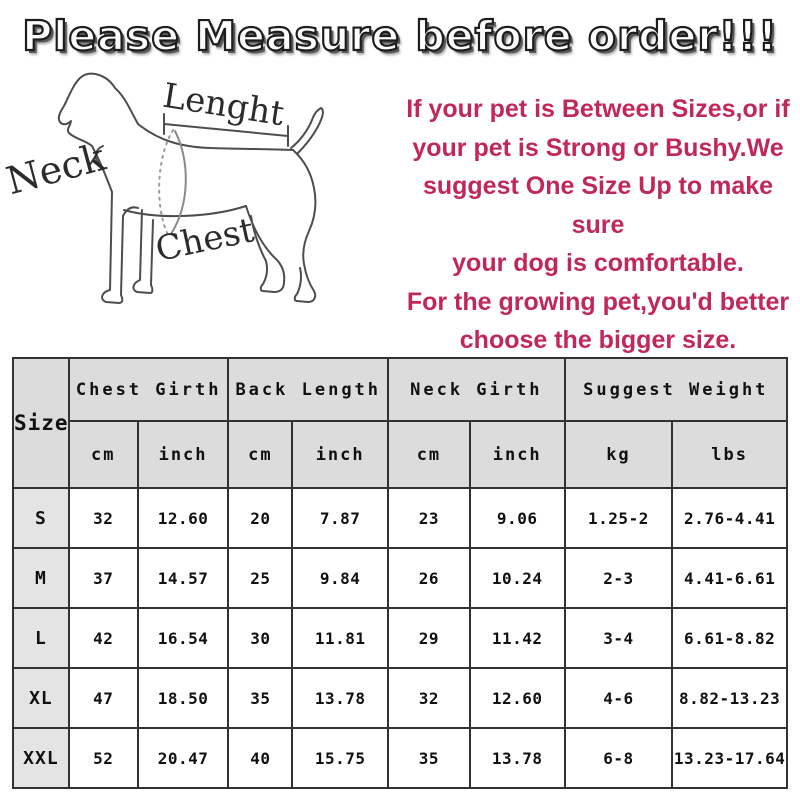 Image resolution: width=800 pixels, height=800 pixels. I want to click on dog-measurement-diagram: Neck Lenght Chest, so click(163, 188).